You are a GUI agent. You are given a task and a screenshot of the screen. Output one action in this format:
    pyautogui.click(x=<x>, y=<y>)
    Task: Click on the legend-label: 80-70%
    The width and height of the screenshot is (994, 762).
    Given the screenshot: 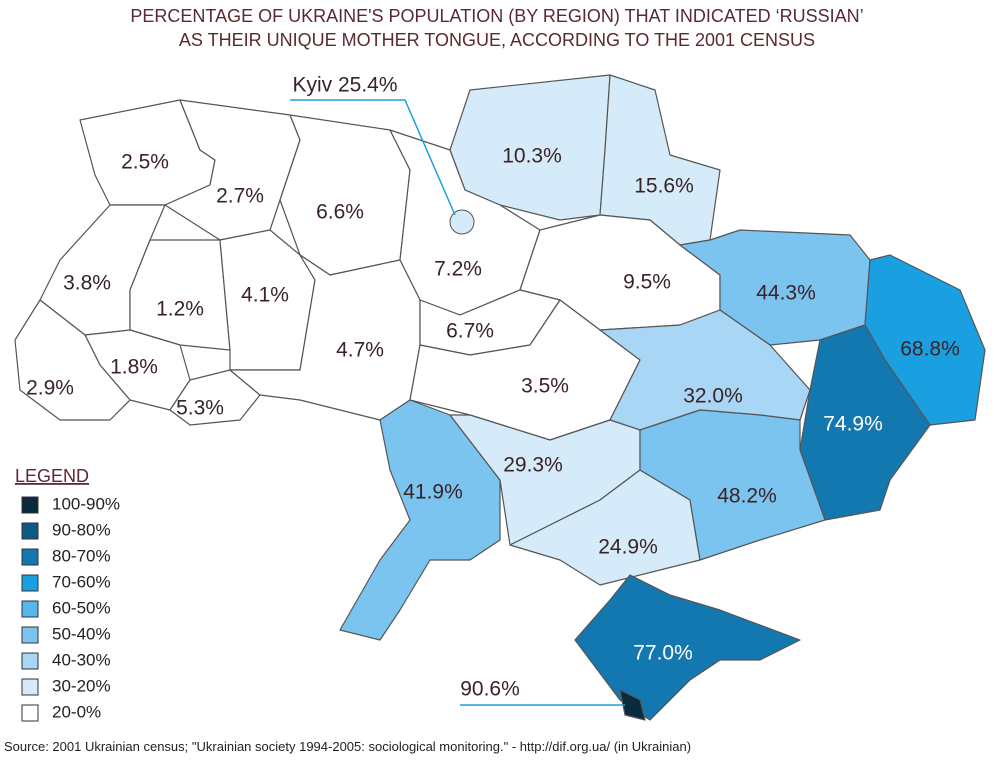 What is the action you would take?
    pyautogui.click(x=81, y=555)
    